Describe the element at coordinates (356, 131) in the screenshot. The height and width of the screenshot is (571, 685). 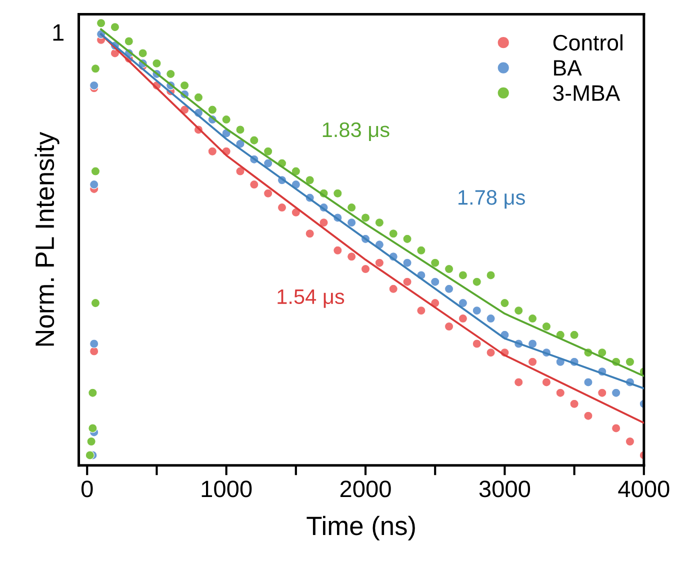
I see `annotation: 1.83 μs` at that location.